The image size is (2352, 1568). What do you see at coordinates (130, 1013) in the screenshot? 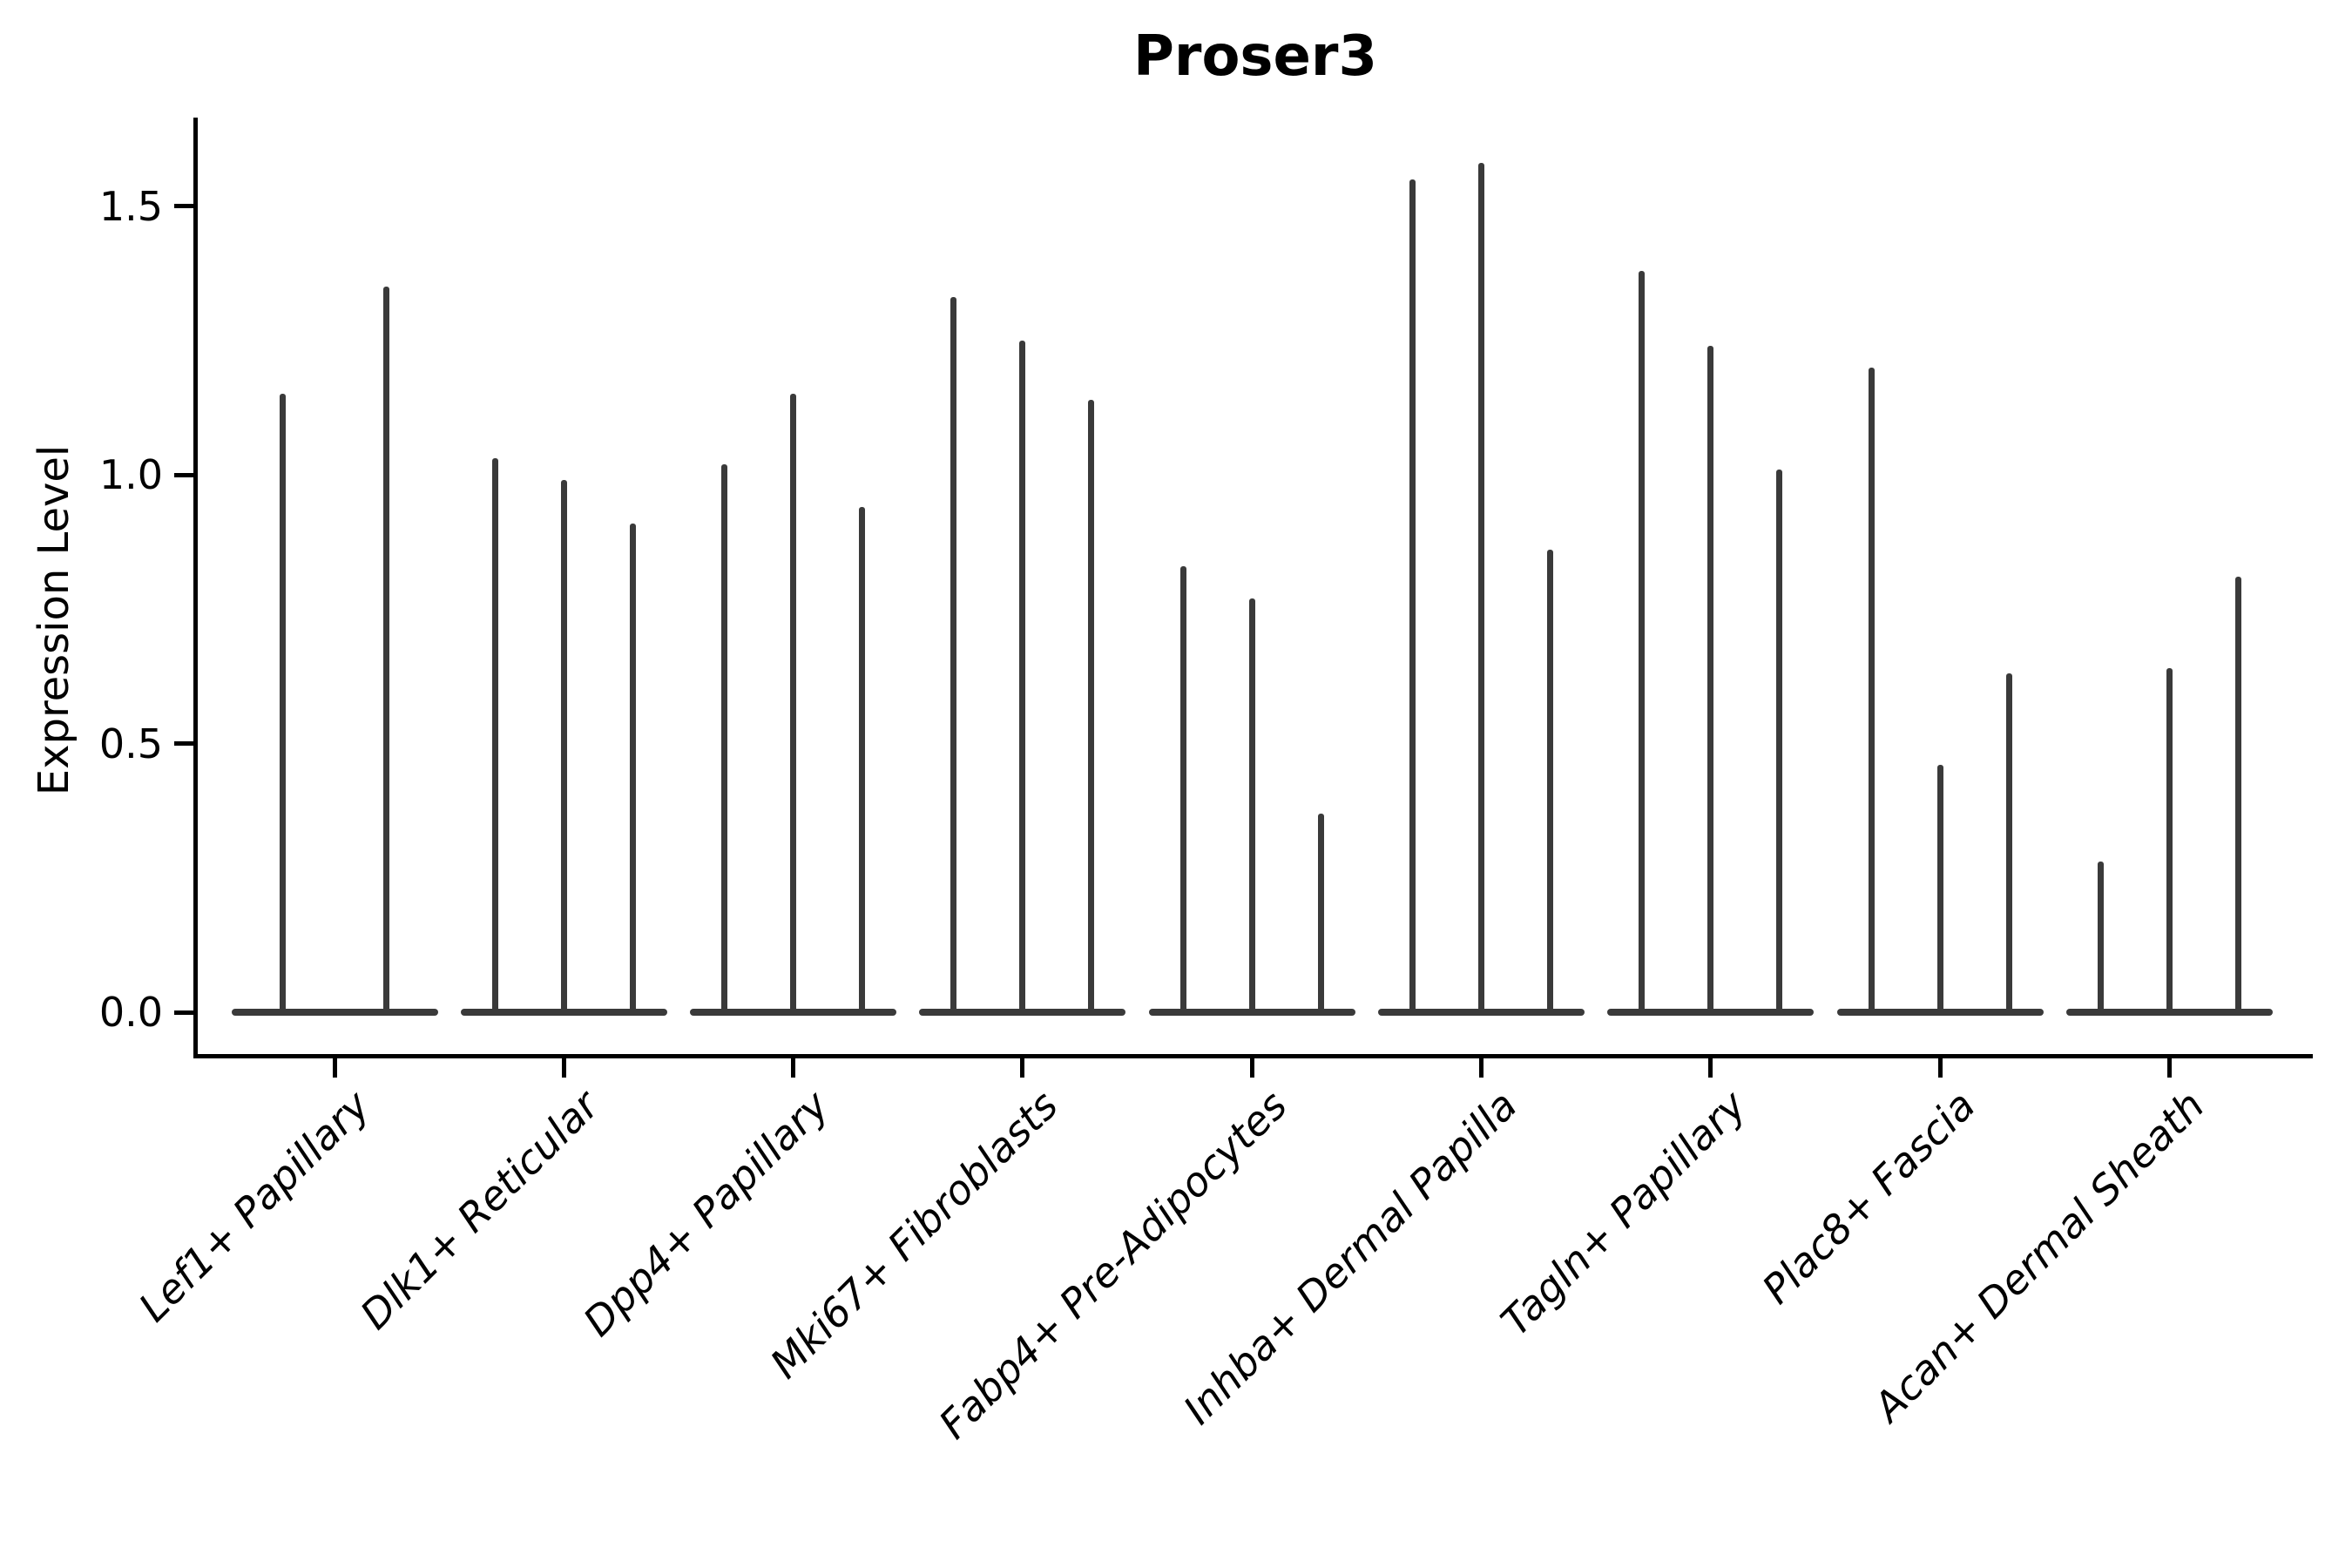
I see `y-tick-label: 0.0` at bounding box center [130, 1013].